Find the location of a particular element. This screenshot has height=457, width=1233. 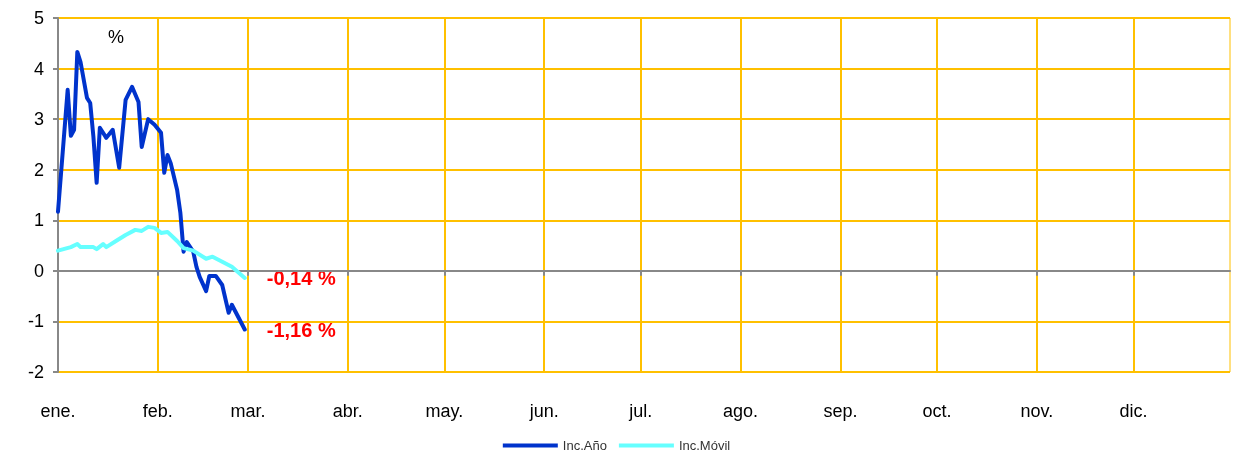

legend-label: Inc.Móvil is located at coordinates (704, 445).